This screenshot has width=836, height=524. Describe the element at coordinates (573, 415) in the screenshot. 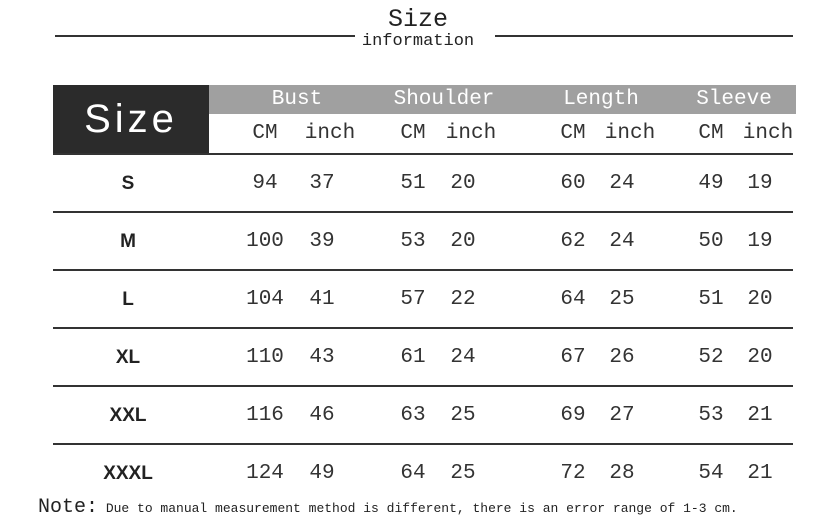

I see `measurement-cell: 69` at that location.